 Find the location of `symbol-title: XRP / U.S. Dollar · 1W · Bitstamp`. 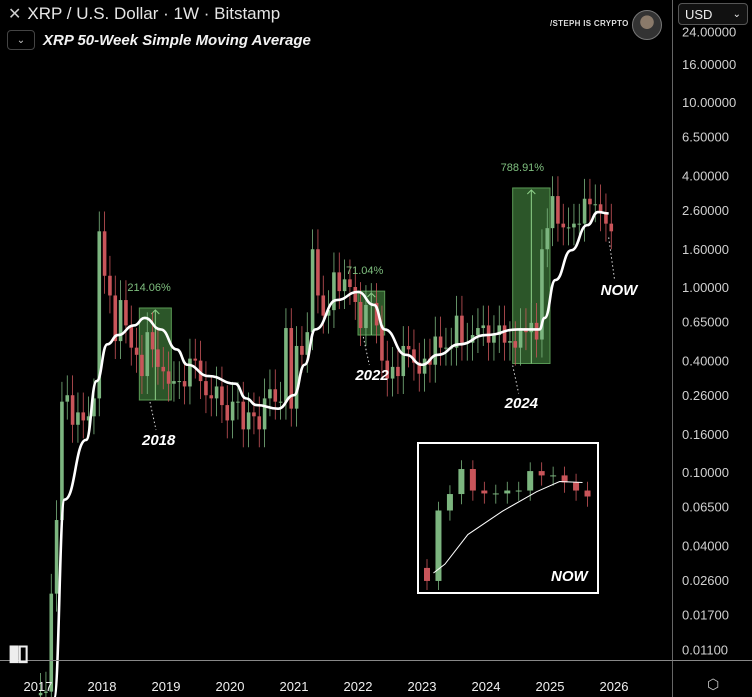

symbol-title: XRP / U.S. Dollar · 1W · Bitstamp is located at coordinates (154, 13).